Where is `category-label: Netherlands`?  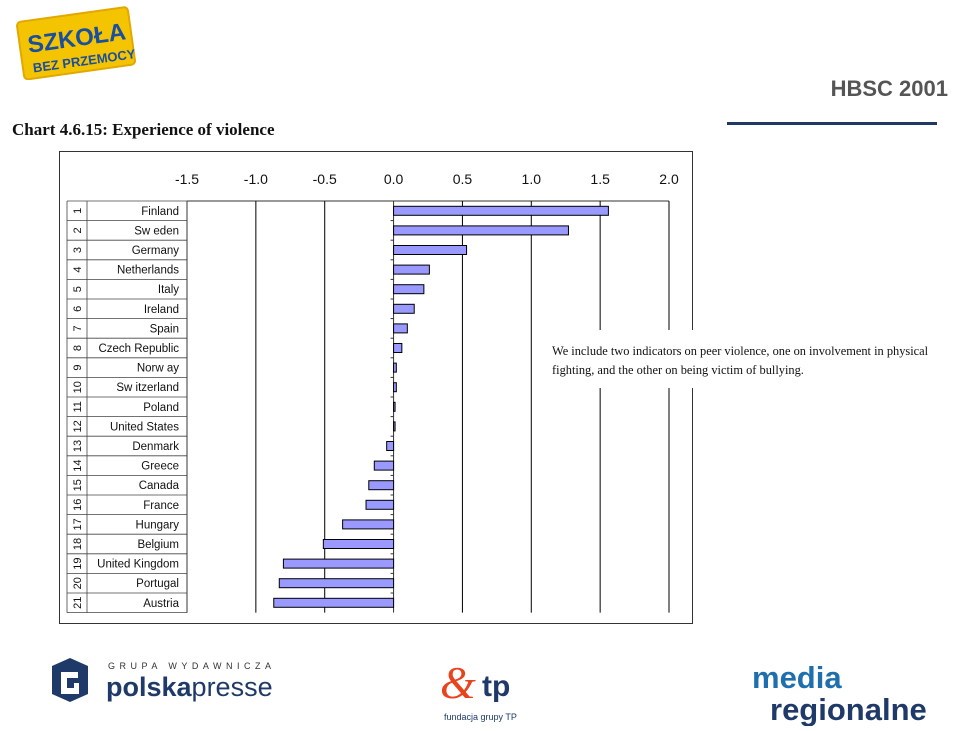 category-label: Netherlands is located at coordinates (148, 271).